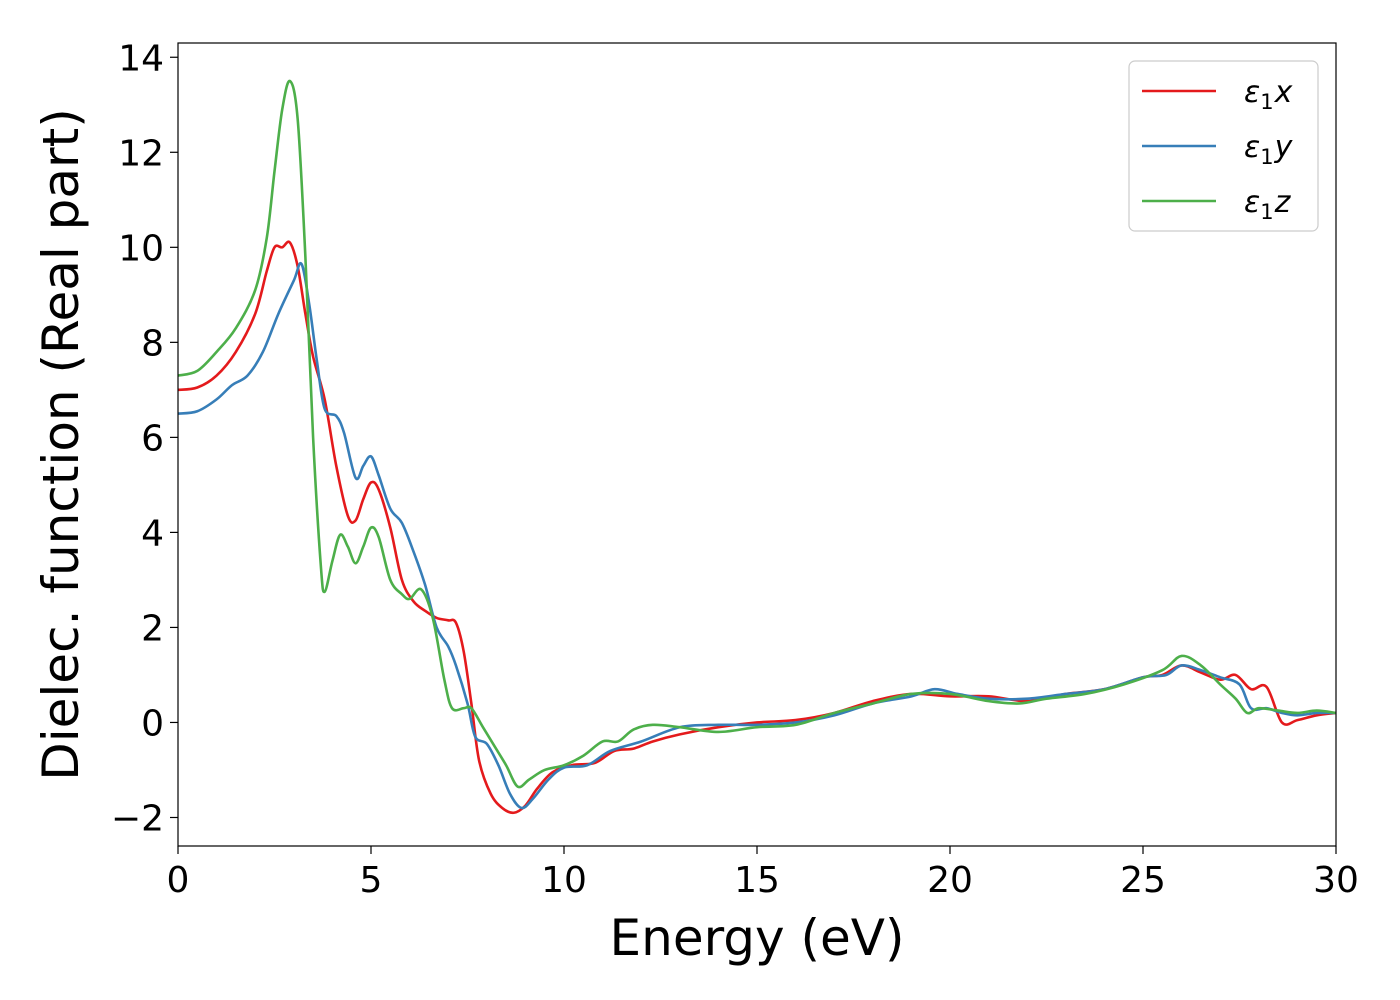  What do you see at coordinates (141, 248) in the screenshot?
I see `y-tick-label: 10` at bounding box center [141, 248].